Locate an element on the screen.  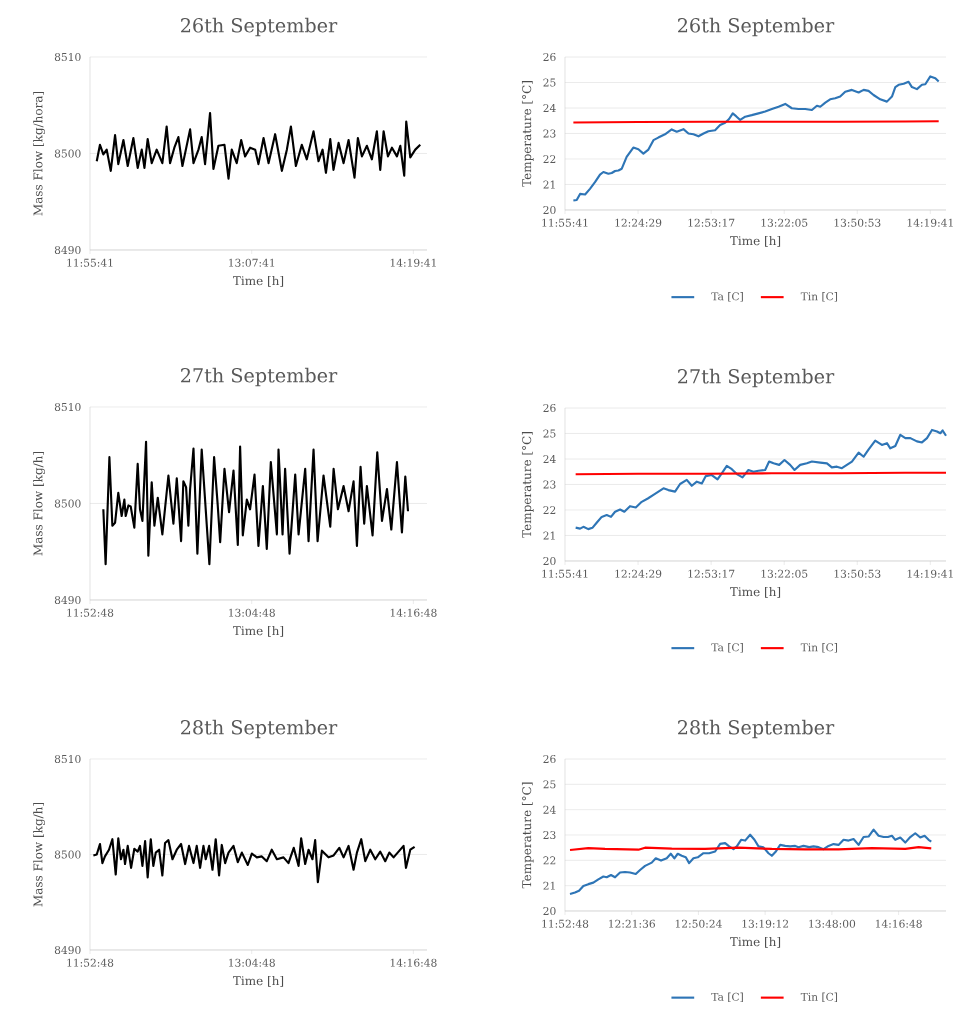
x-tick-label: 13:48:00 is located at coordinates (832, 923).